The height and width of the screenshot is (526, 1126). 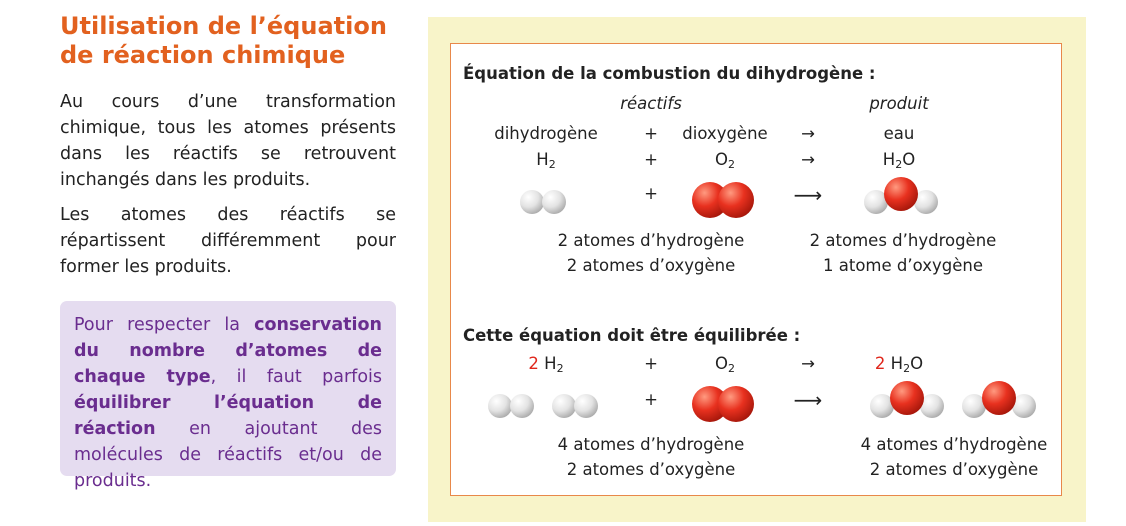 I want to click on section-title-line1: Utilisation de l’équation, so click(x=223, y=26).